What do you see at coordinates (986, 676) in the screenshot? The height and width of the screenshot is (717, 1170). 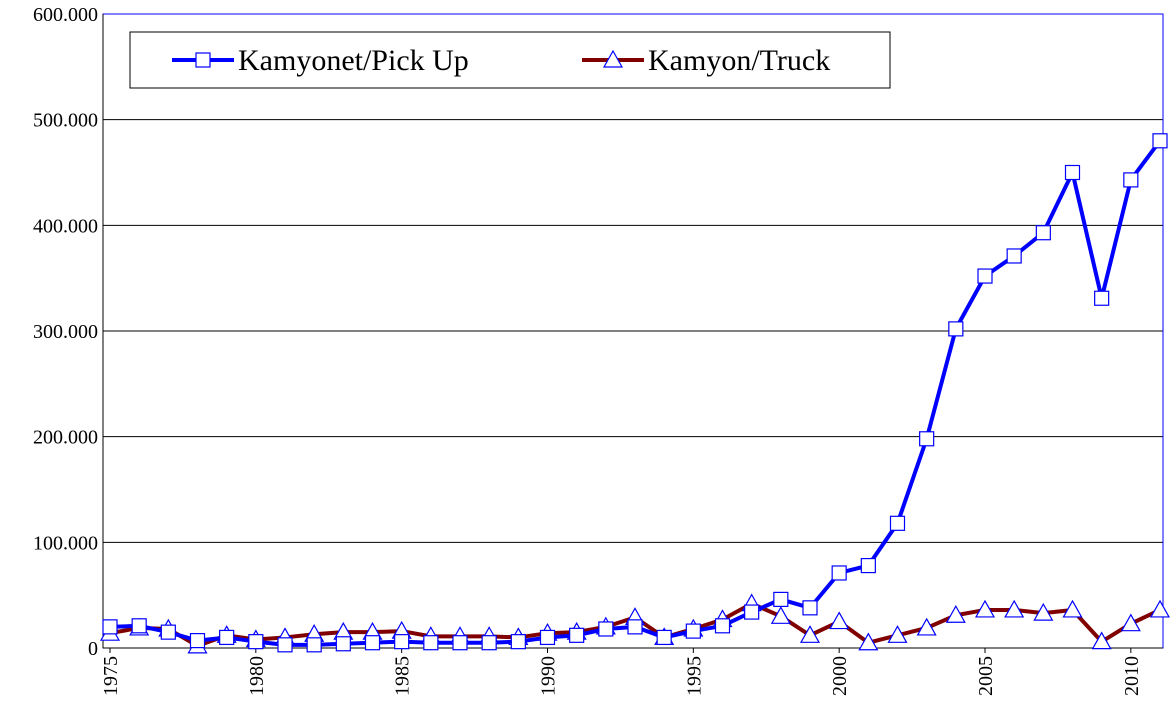 I see `x-tick-label: 2005` at bounding box center [986, 676].